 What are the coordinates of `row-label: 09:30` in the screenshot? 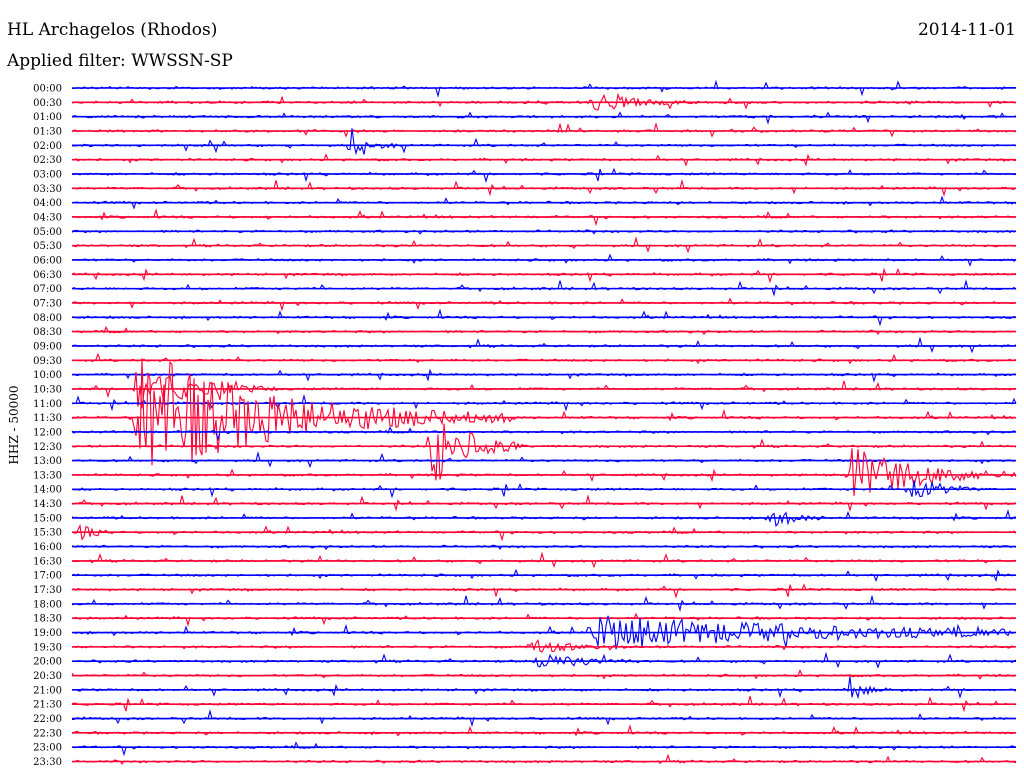 It's located at (47, 361).